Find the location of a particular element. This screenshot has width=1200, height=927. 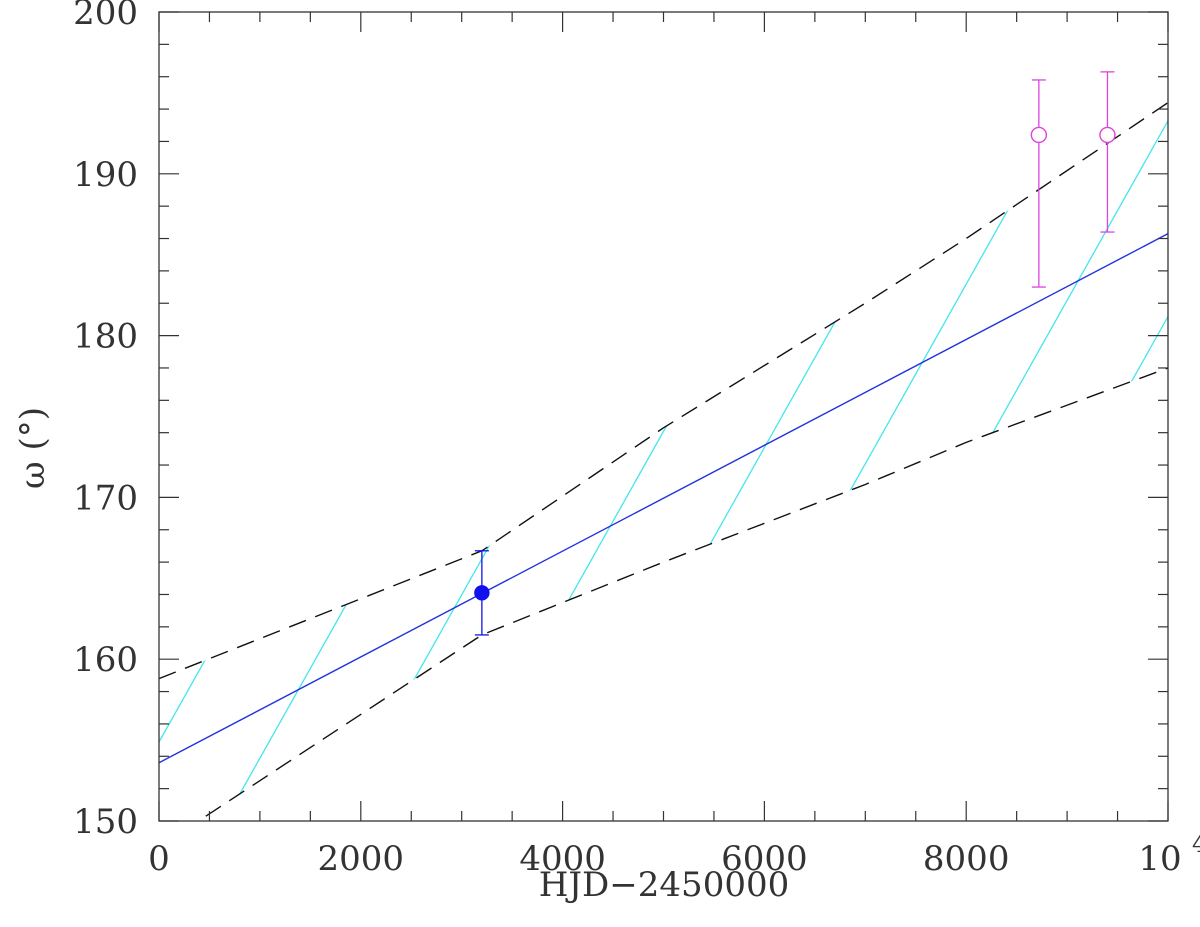

y-axis-title: ω (°) is located at coordinates (33, 448).